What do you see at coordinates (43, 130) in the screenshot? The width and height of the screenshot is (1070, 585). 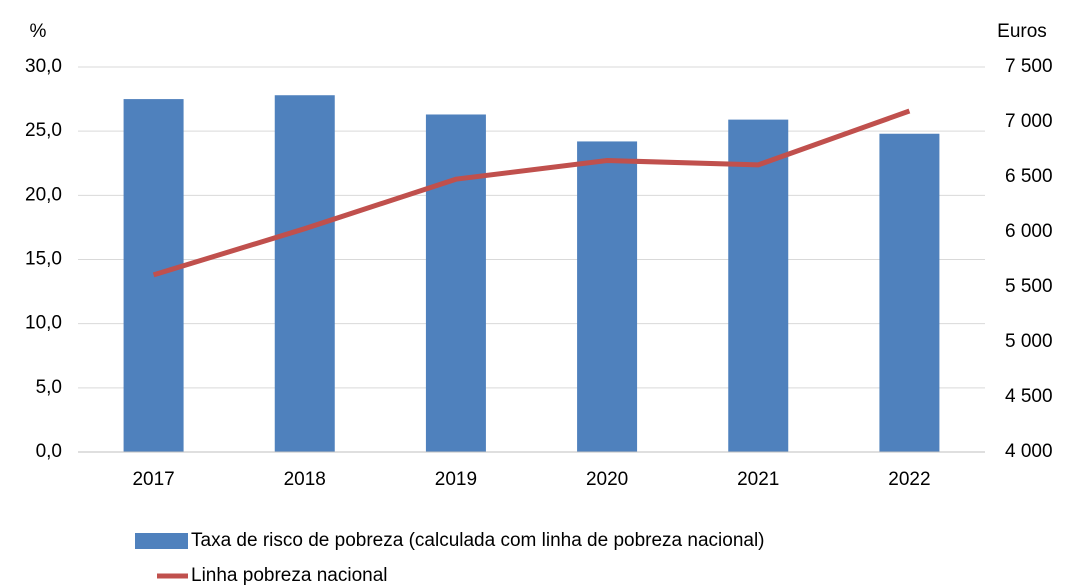 I see `y-tick-label: 25,0` at bounding box center [43, 130].